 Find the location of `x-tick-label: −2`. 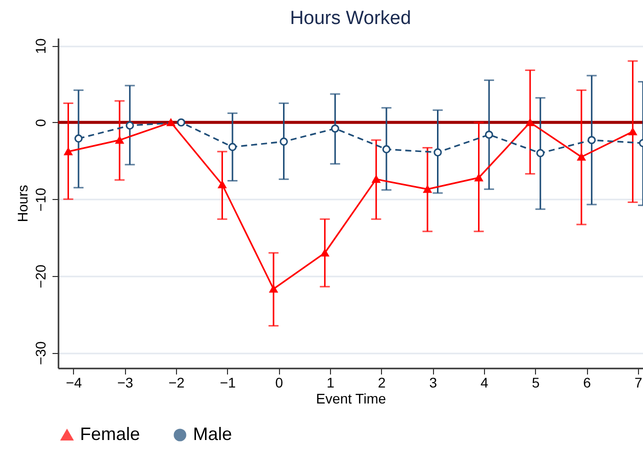

x-tick-label: −2 is located at coordinates (176, 382).